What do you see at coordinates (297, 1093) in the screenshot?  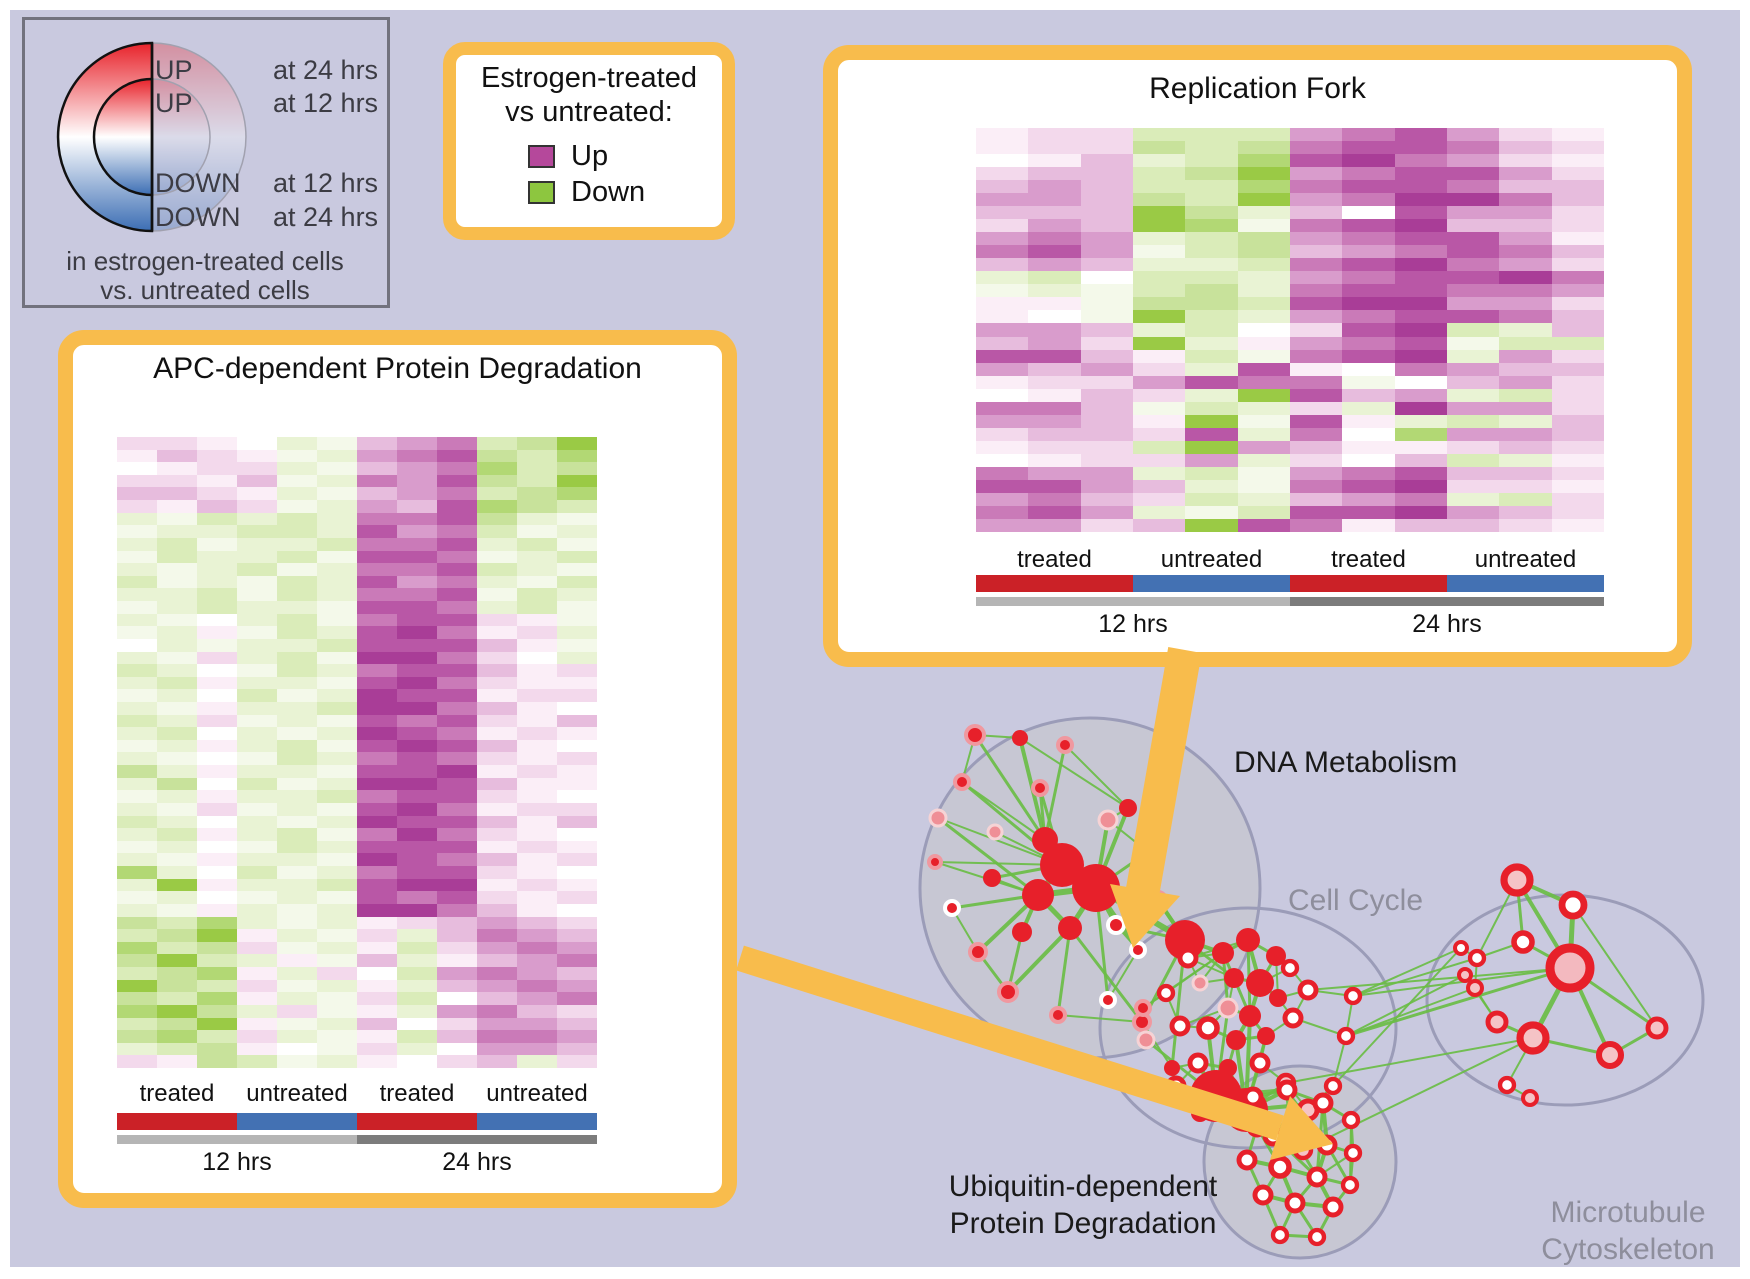 I see `apc-group-untreated-12: untreated` at bounding box center [297, 1093].